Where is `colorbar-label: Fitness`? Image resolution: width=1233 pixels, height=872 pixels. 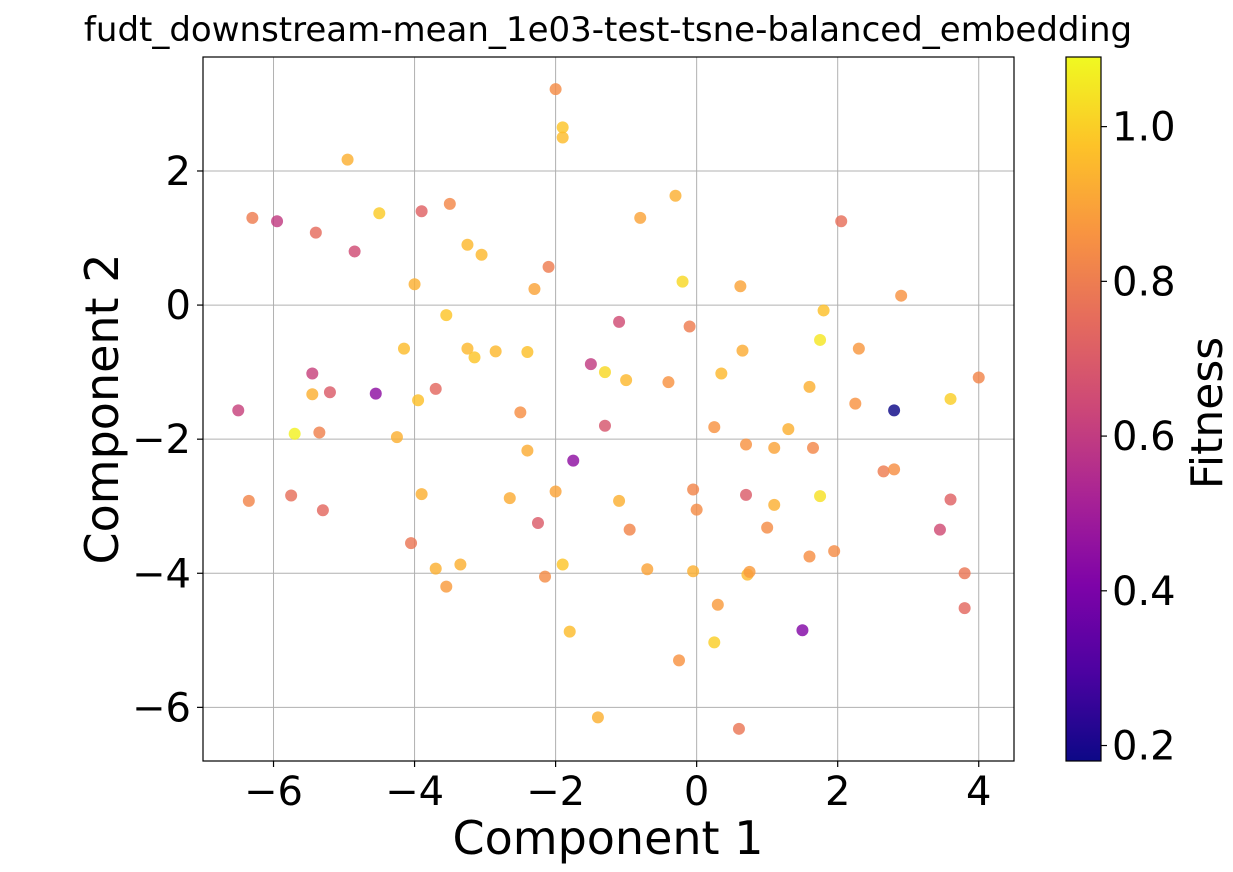 colorbar-label: Fitness is located at coordinates (1207, 413).